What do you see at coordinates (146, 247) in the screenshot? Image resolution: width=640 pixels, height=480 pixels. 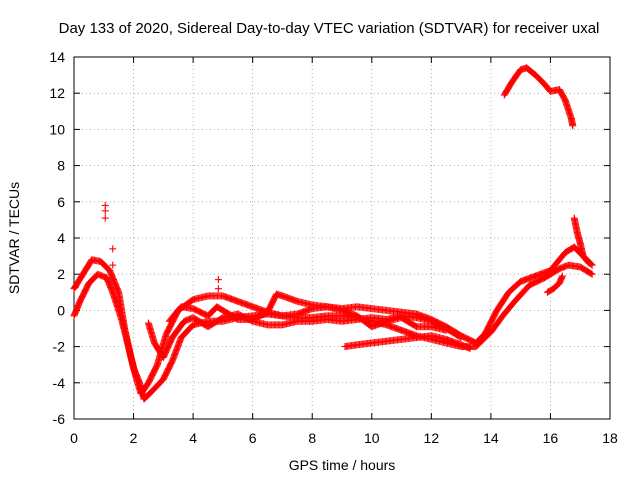 I see `series-isolated` at bounding box center [146, 247].